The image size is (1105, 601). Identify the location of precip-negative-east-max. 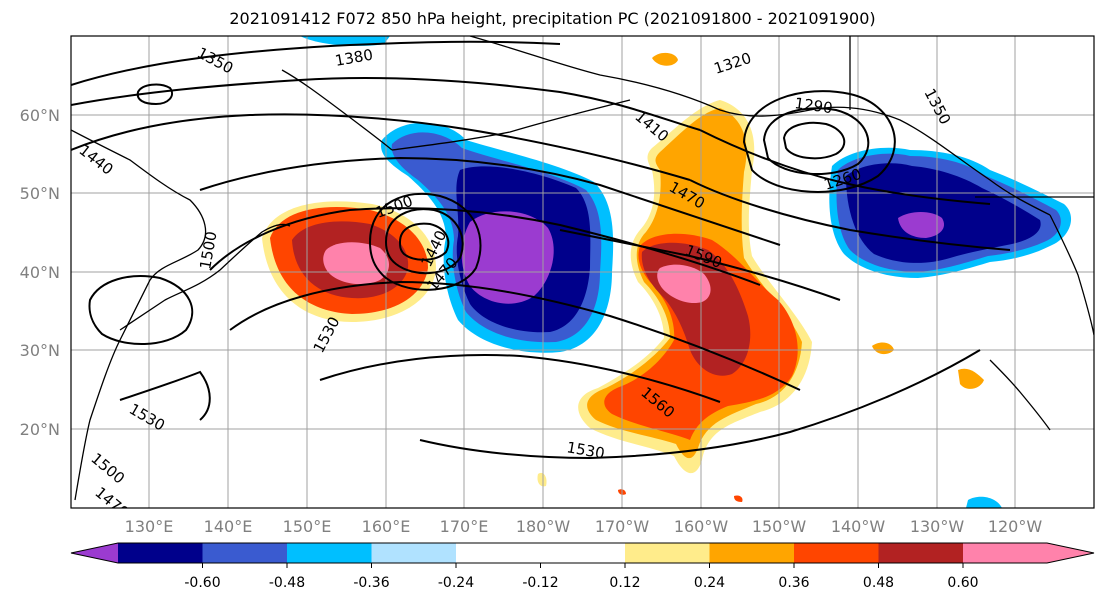
(921, 225).